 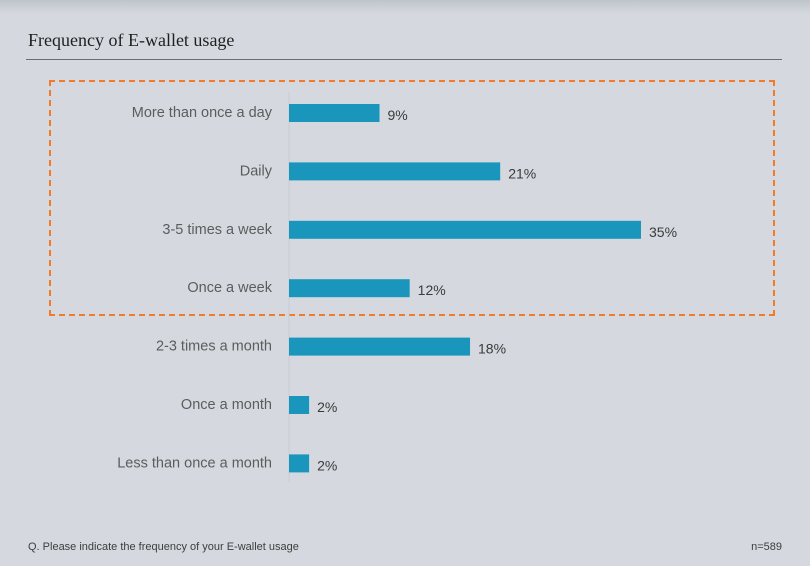 What do you see at coordinates (256, 171) in the screenshot?
I see `category-label: Daily` at bounding box center [256, 171].